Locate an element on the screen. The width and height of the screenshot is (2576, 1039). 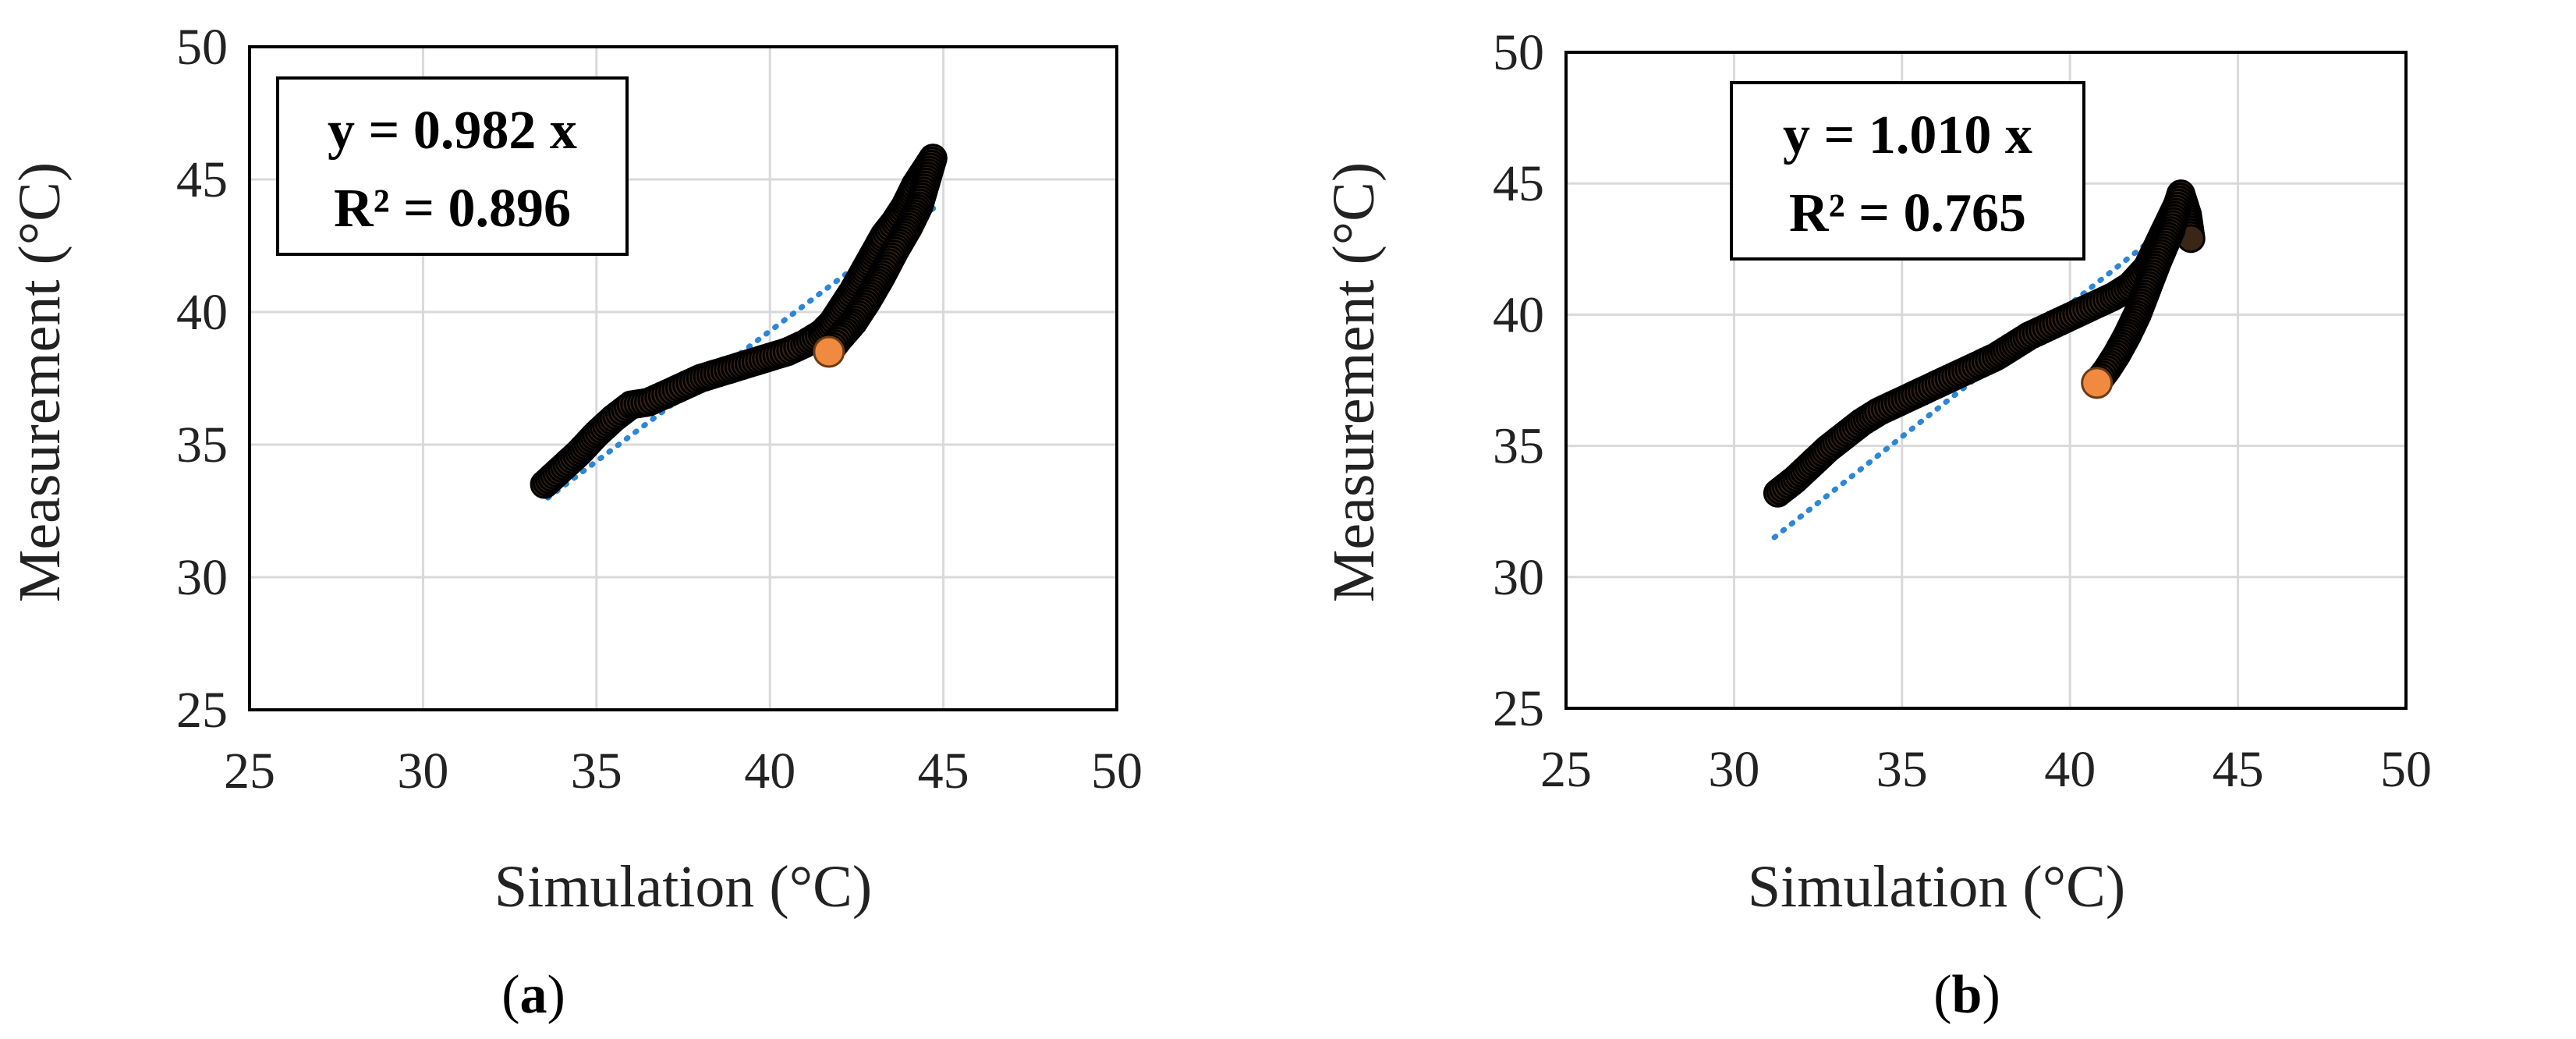
chart-b-r-squared: R² = 0.765 is located at coordinates (1907, 213).